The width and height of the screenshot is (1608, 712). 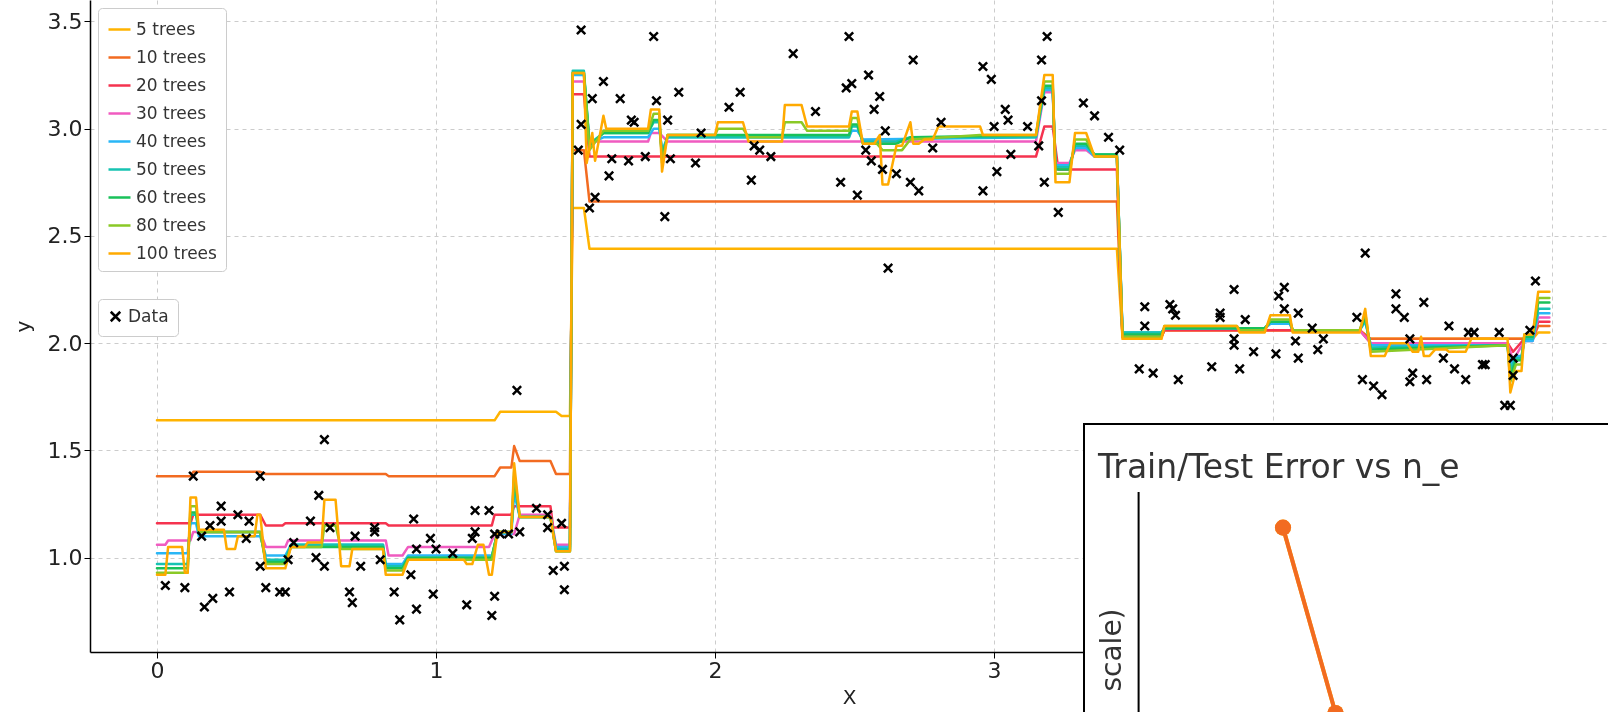 What do you see at coordinates (171, 168) in the screenshot?
I see `legend-label: 50 trees` at bounding box center [171, 168].